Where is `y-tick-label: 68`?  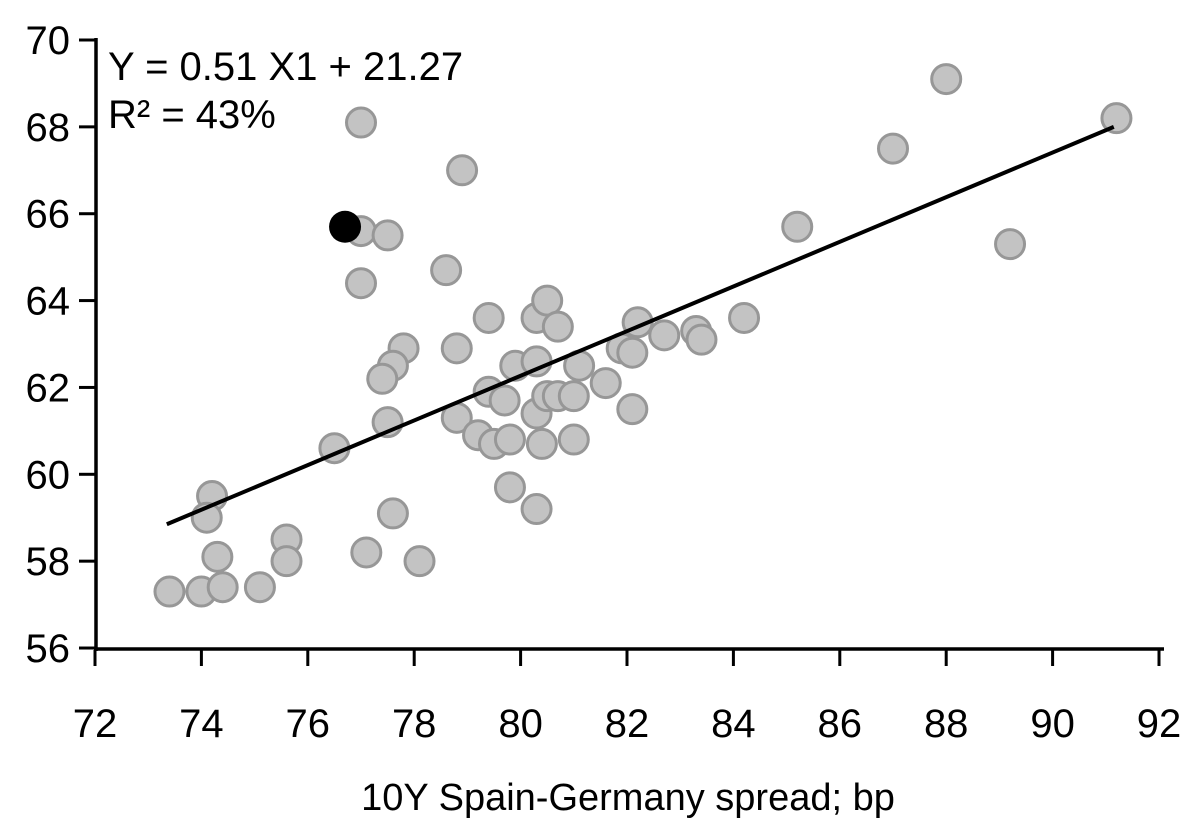 y-tick-label: 68 is located at coordinates (48, 128).